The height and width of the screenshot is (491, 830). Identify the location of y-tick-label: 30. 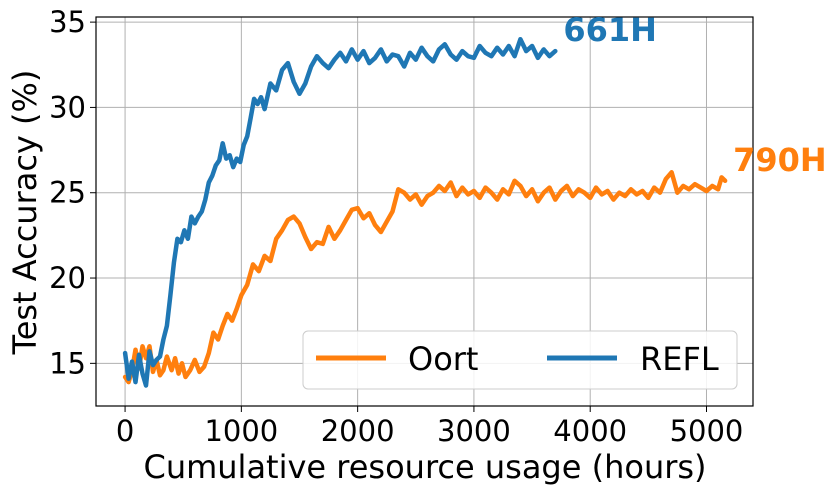
(67, 107).